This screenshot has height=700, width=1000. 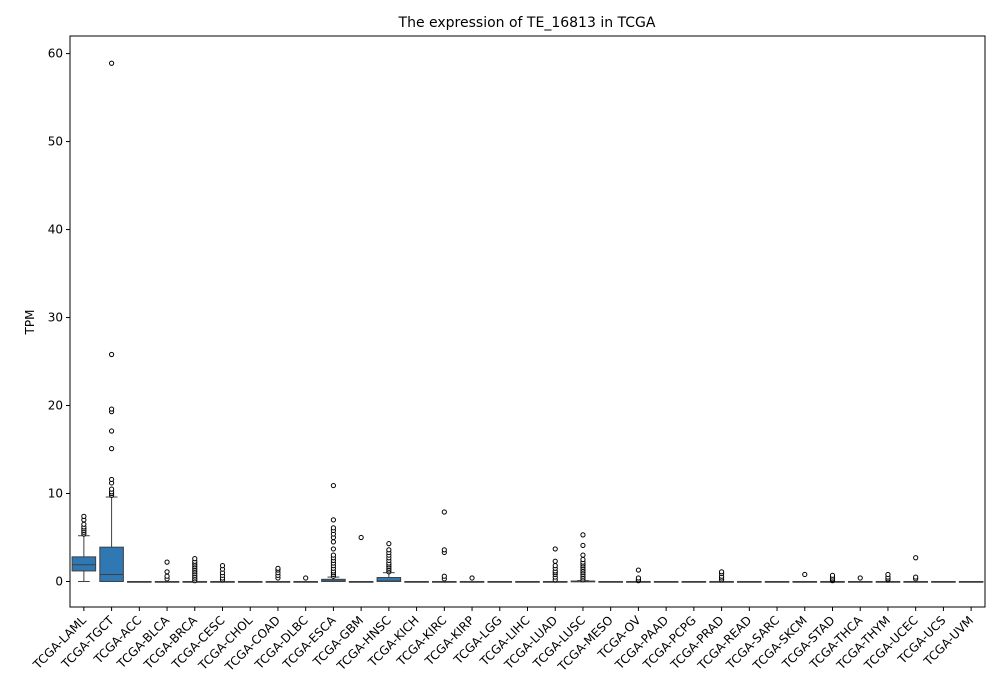 What do you see at coordinates (527, 23) in the screenshot?
I see `chart-title: The expression of TE_16813 in TCGA` at bounding box center [527, 23].